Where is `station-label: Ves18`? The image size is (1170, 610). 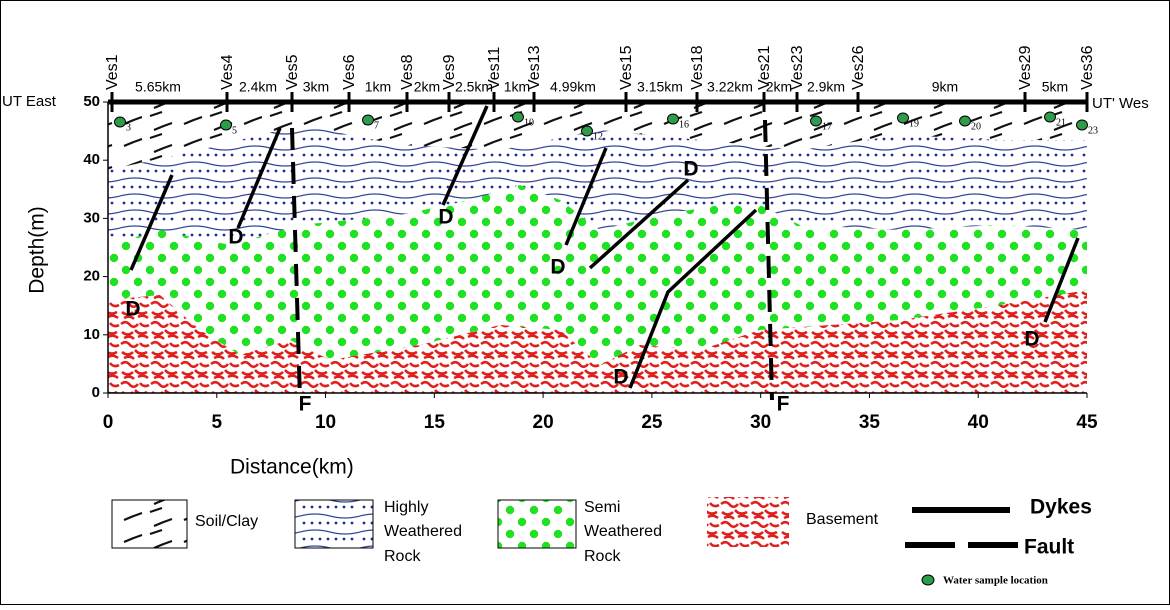 station-label: Ves18 is located at coordinates (697, 67).